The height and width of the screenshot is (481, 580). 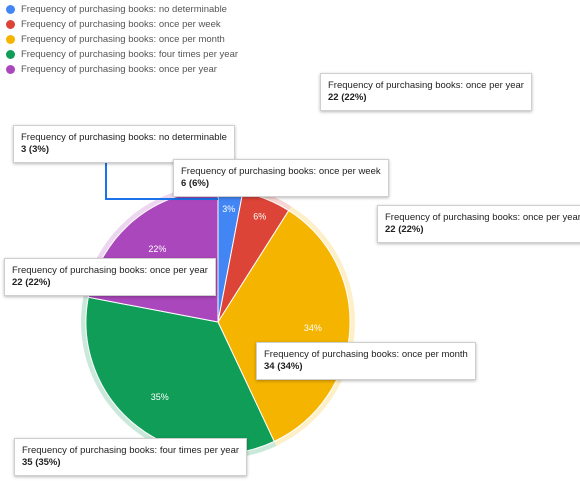 I want to click on pie-percent-label: 6%, so click(x=259, y=217).